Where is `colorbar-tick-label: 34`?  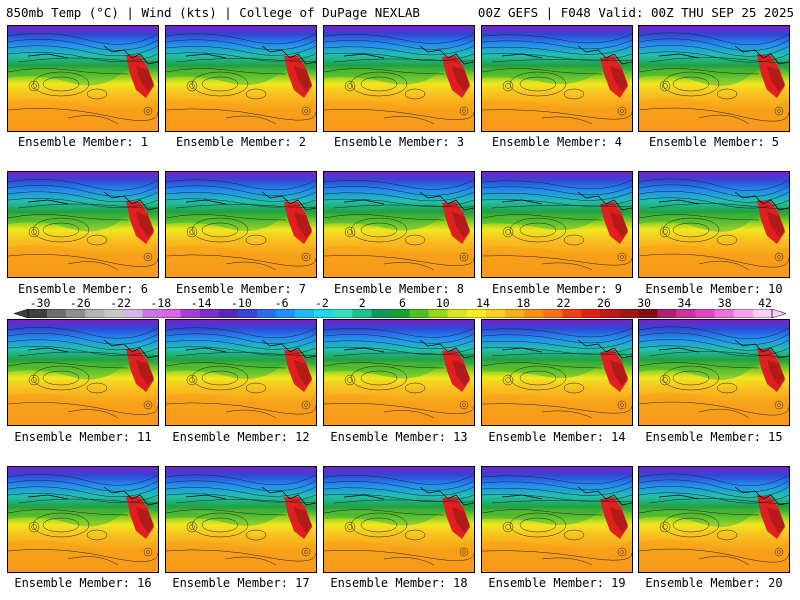 colorbar-tick-label: 34 is located at coordinates (684, 303).